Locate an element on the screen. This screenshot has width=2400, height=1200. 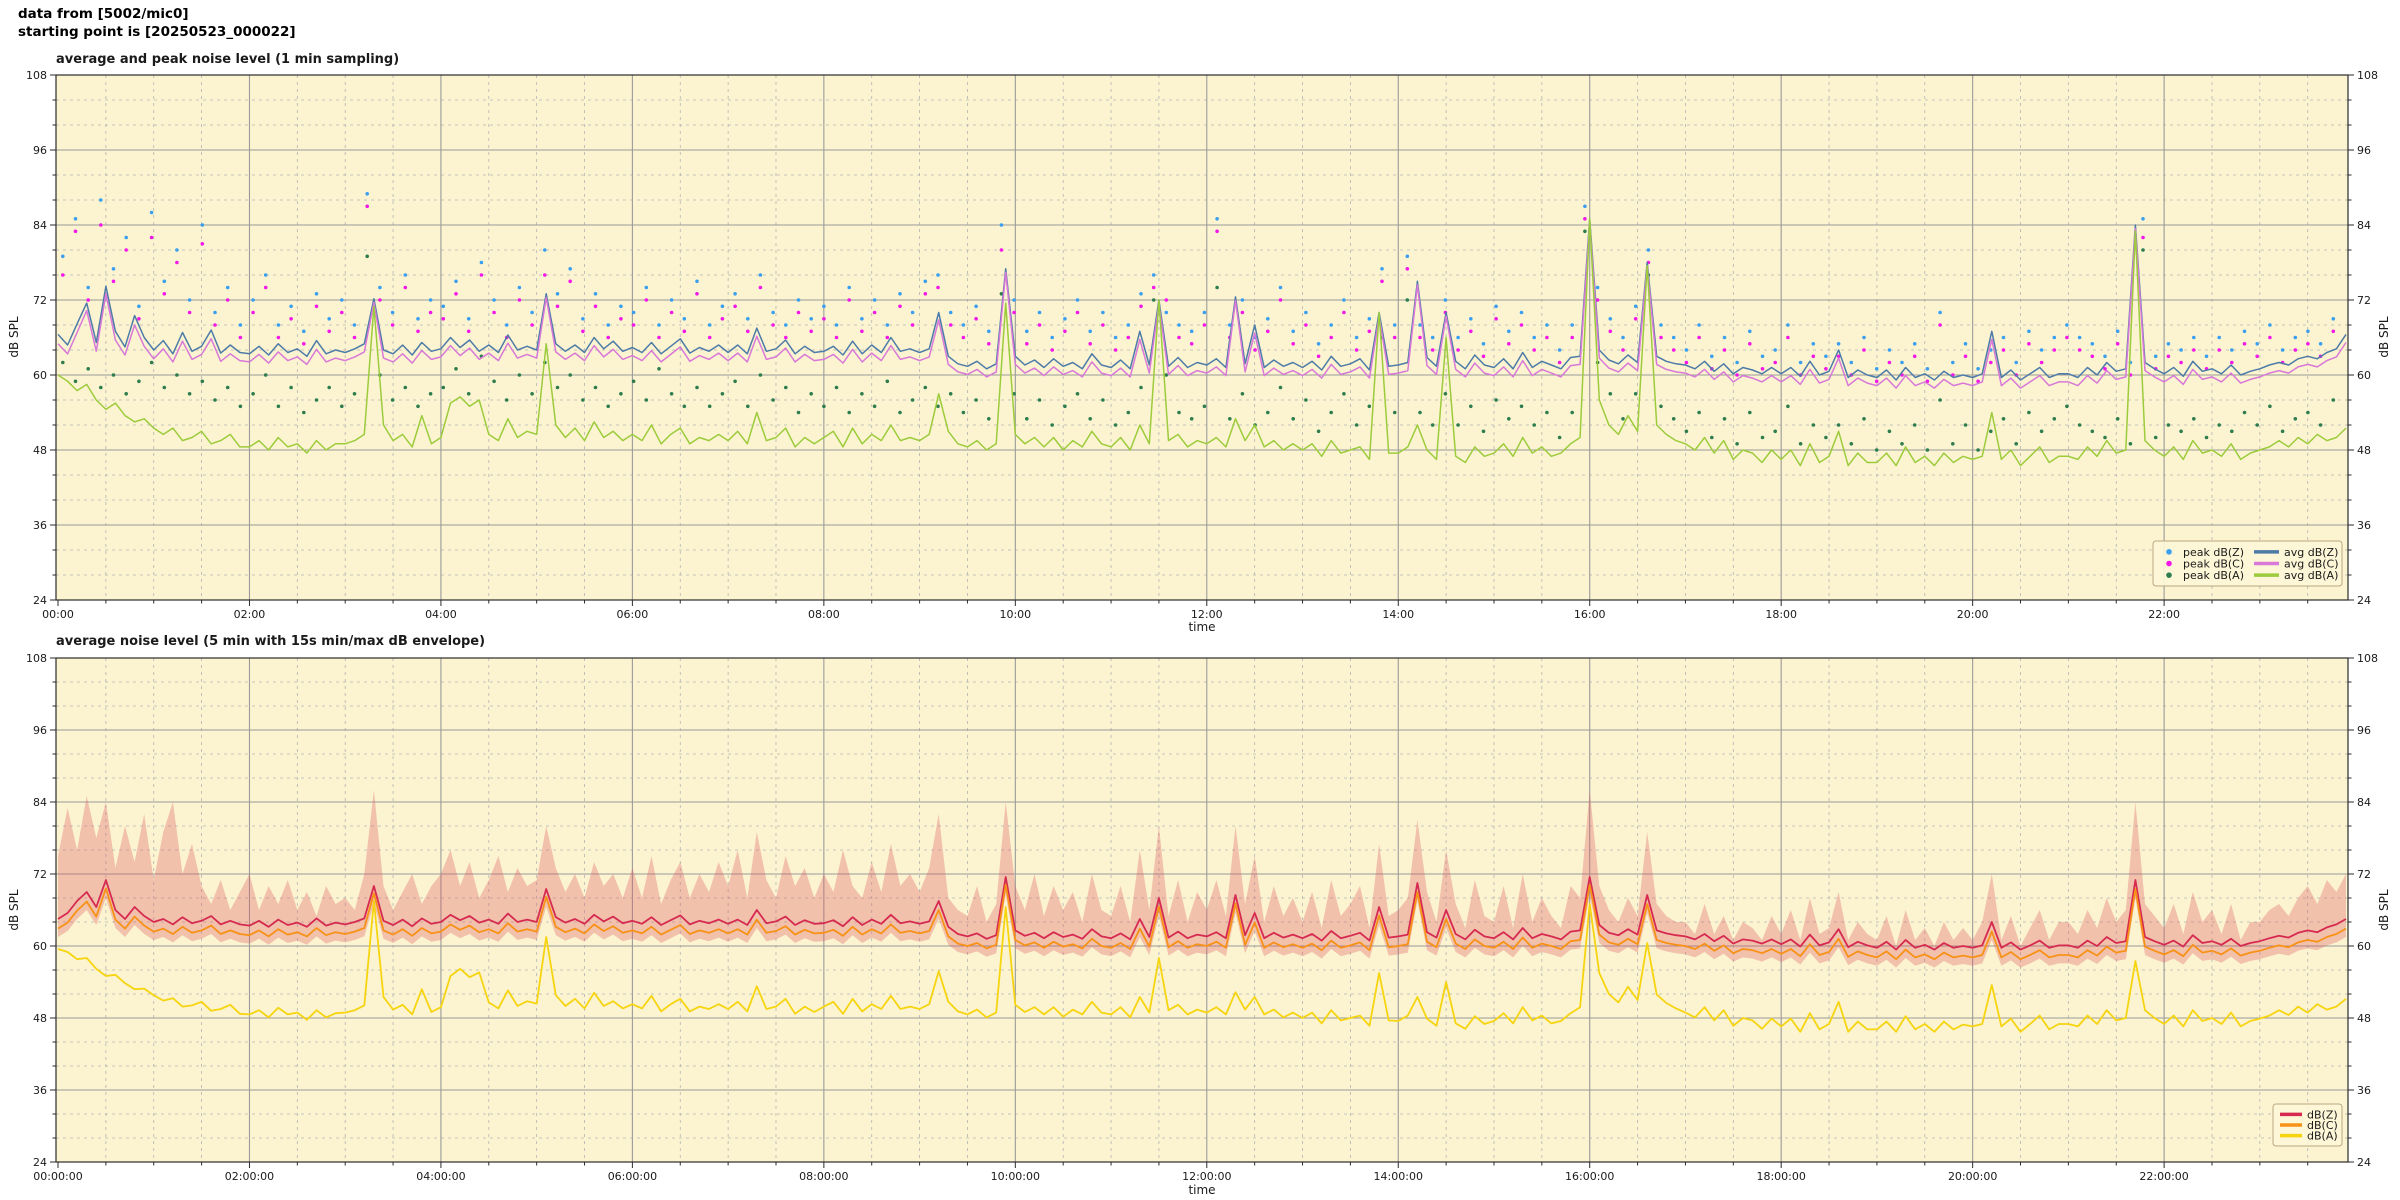
x-tick-label: 14:00 is located at coordinates (1398, 614).